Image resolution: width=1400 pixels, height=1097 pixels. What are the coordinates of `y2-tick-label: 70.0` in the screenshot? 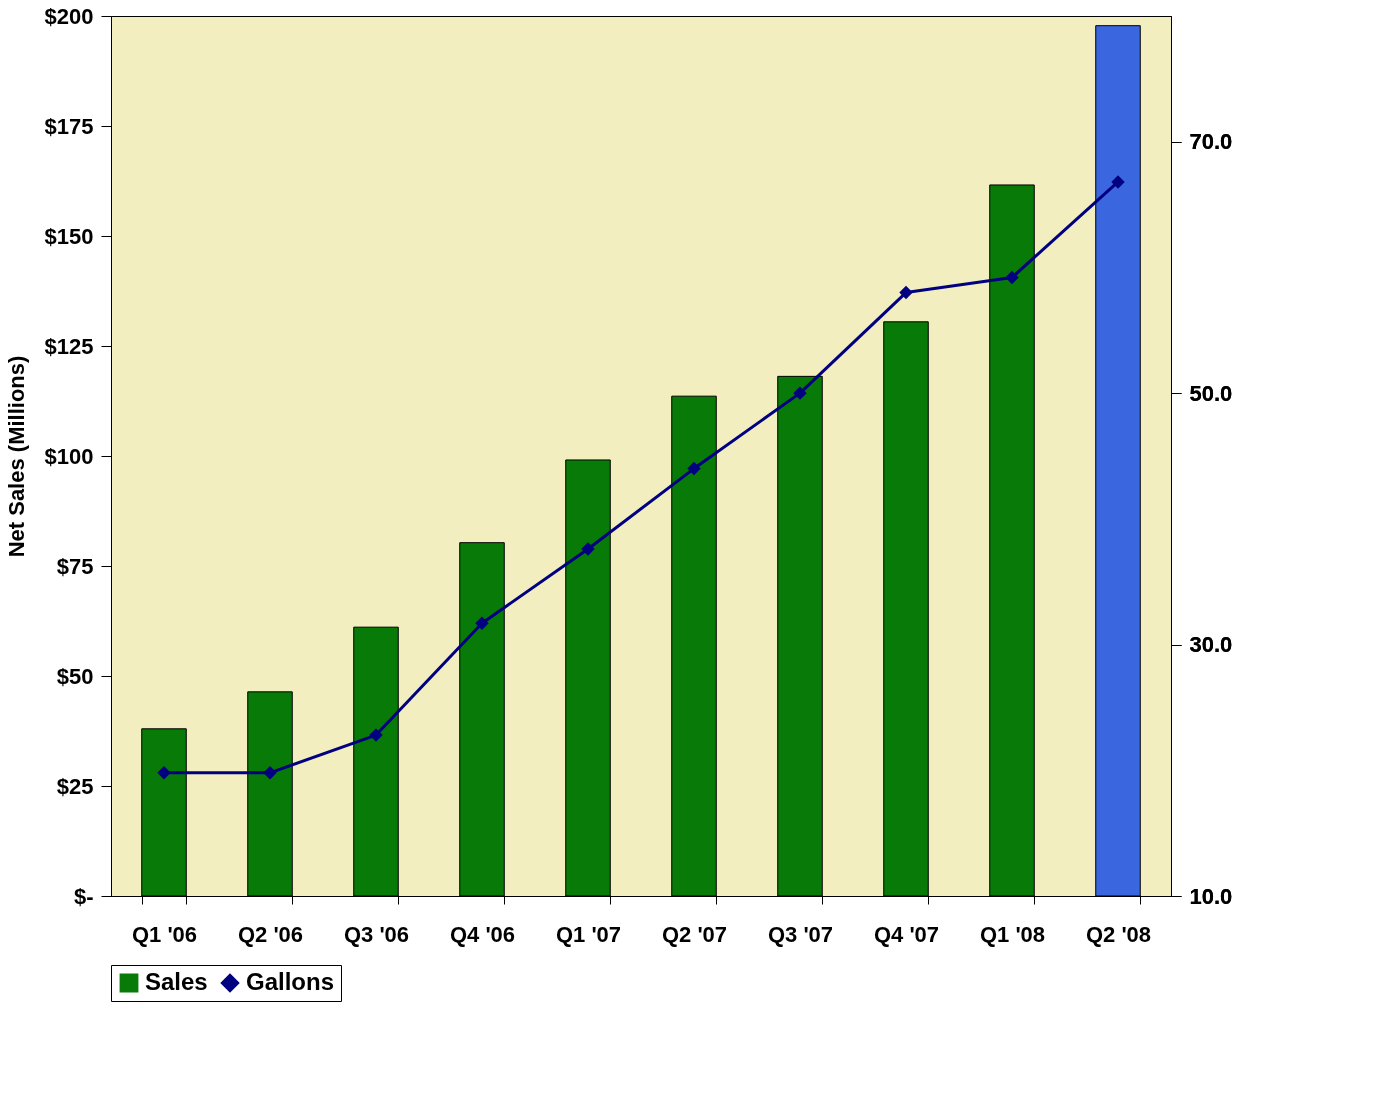 It's located at (1211, 142).